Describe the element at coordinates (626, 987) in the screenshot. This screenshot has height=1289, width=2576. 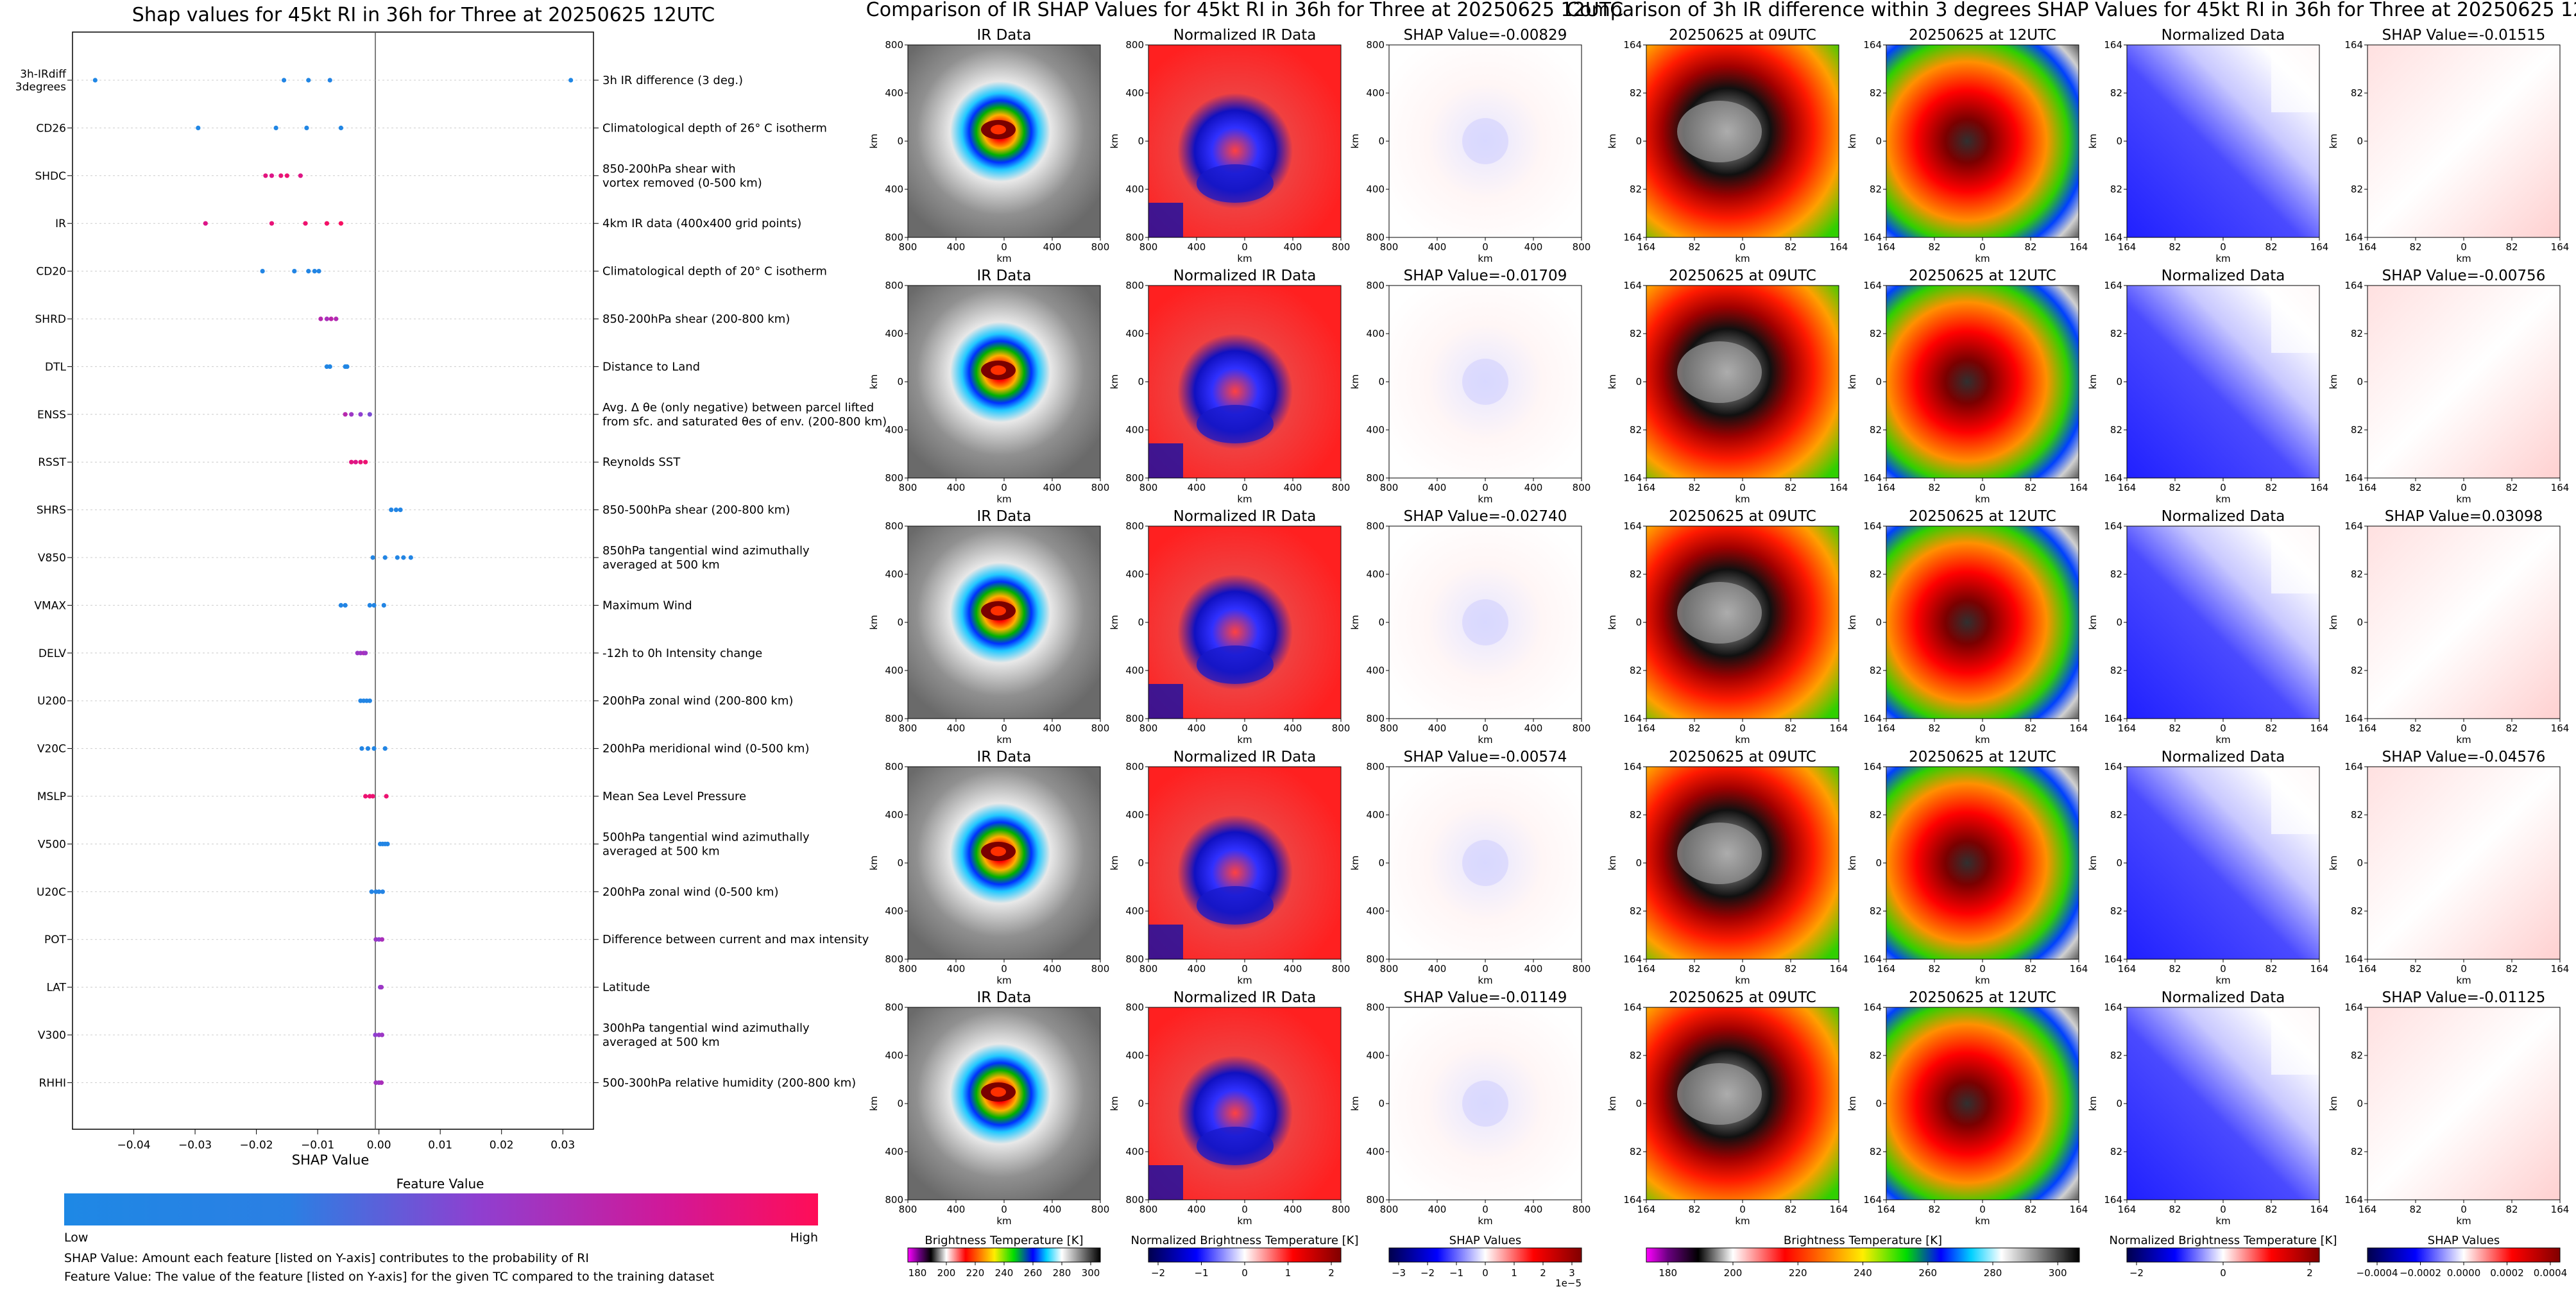
I see `feature-description: Latitude` at that location.